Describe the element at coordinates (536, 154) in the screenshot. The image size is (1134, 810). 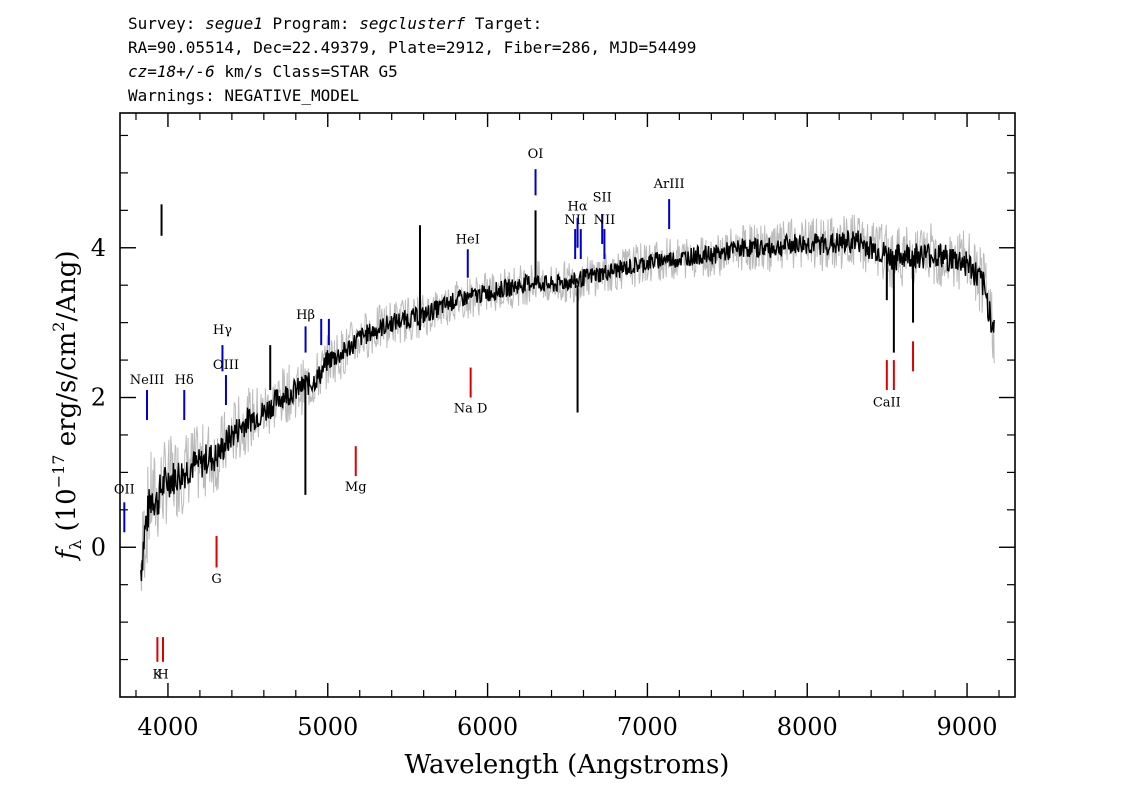
I see `emission-line-label-9: OI` at that location.